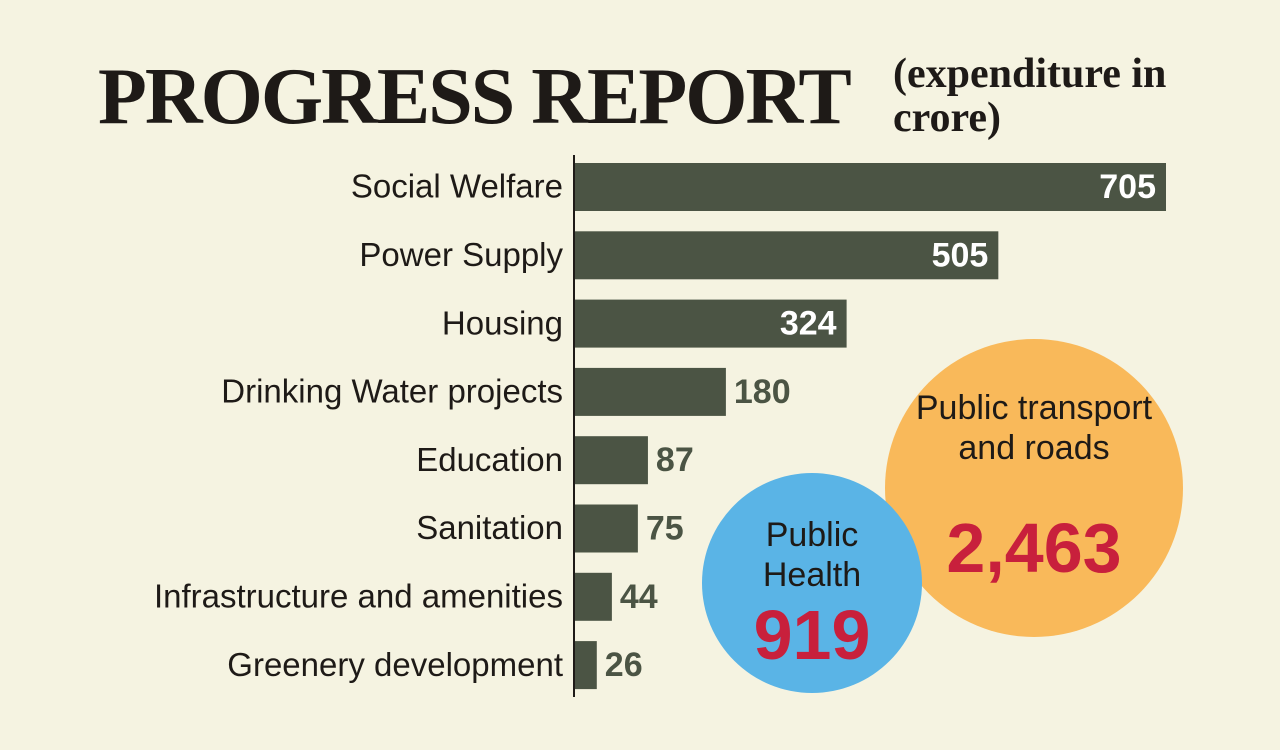 This screenshot has width=1280, height=750. I want to click on value-label: 75, so click(665, 528).